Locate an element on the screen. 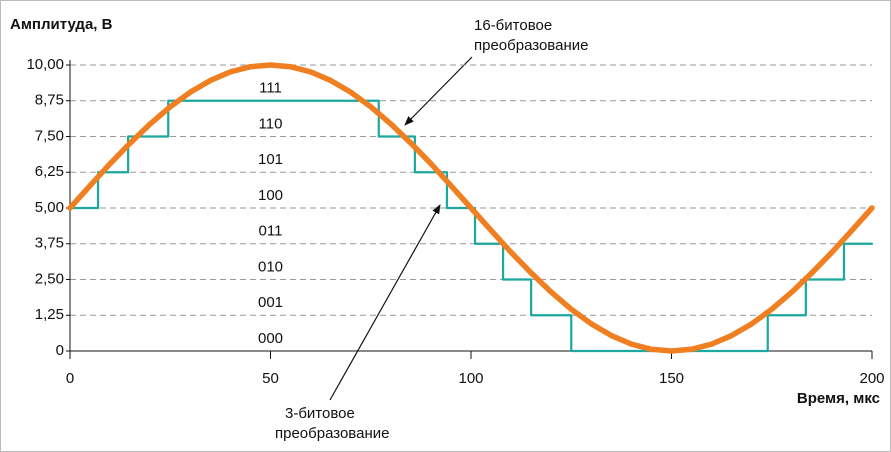  y-tick-label: 8,75 is located at coordinates (49, 100).